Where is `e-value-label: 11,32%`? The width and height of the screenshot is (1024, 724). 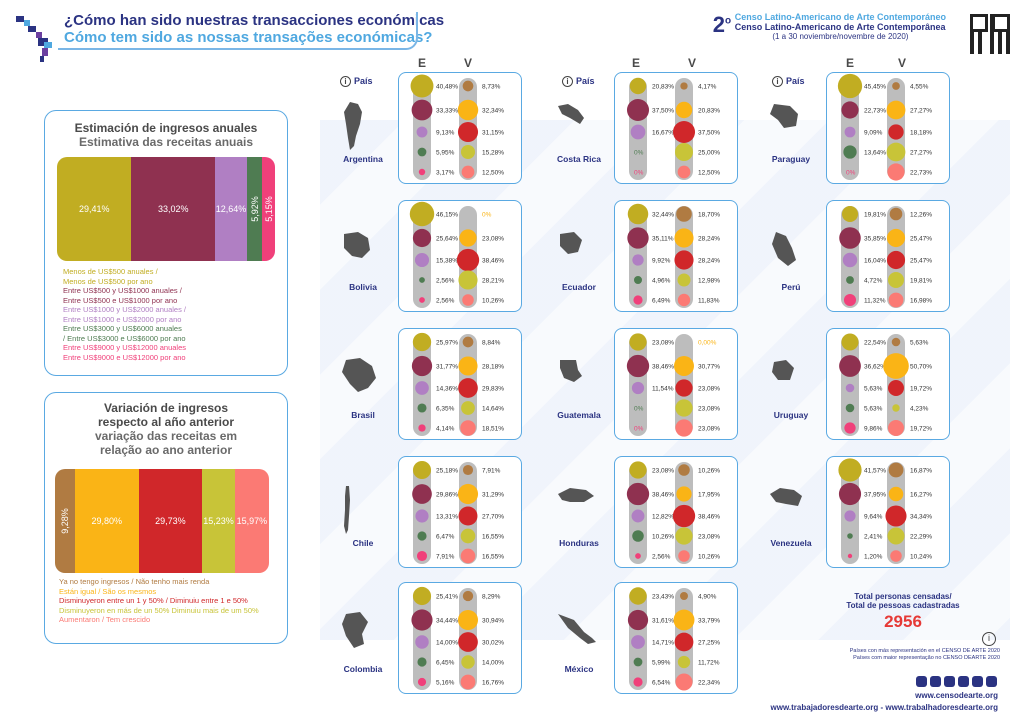 e-value-label: 11,32% is located at coordinates (875, 301).